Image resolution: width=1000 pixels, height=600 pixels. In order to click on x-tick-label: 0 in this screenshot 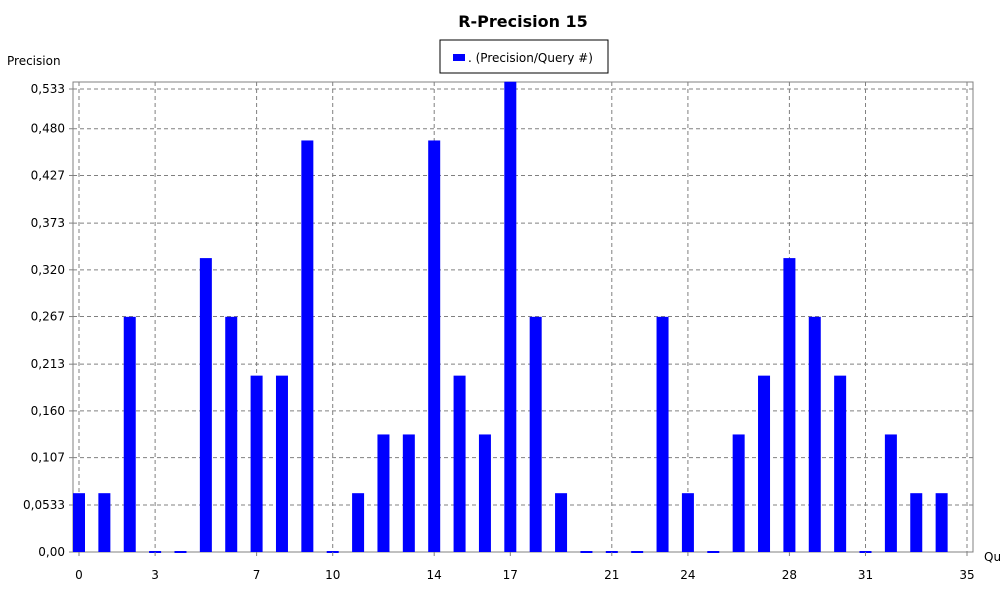, I will do `click(79, 575)`.